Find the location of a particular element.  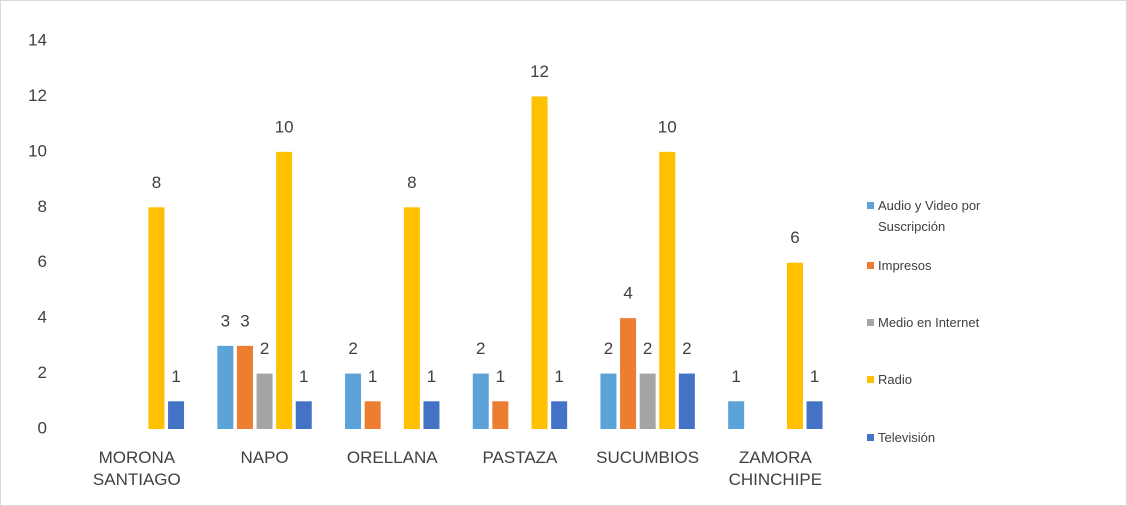

x-tick-label: MORONA SANTIAGO is located at coordinates (136, 468).